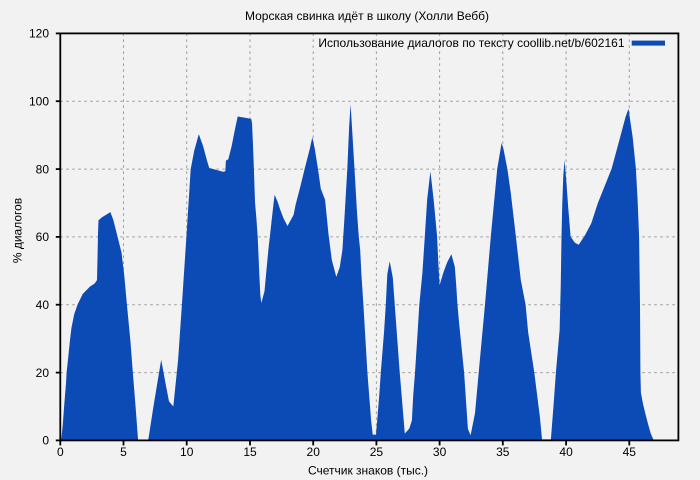 The image size is (700, 480). Describe the element at coordinates (43, 169) in the screenshot. I see `svg-text: 80` at that location.